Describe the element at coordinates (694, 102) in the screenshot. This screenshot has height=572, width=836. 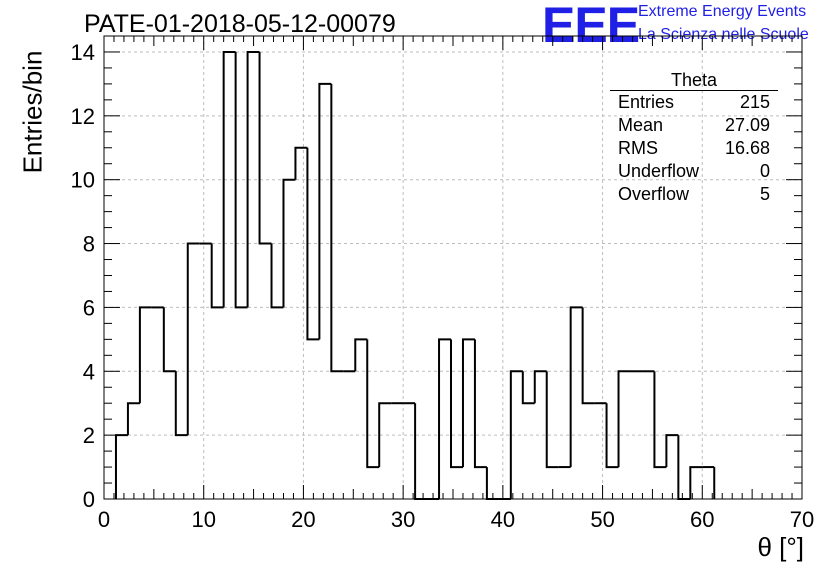
I see `stats-row-entries: Entries 215` at that location.